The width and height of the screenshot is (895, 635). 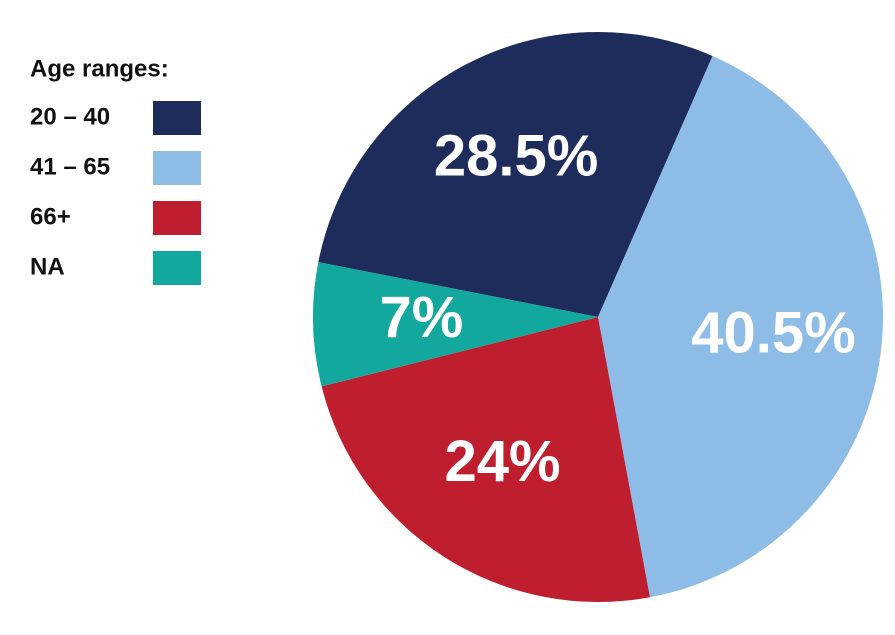 I want to click on data-label: 7%, so click(x=421, y=317).